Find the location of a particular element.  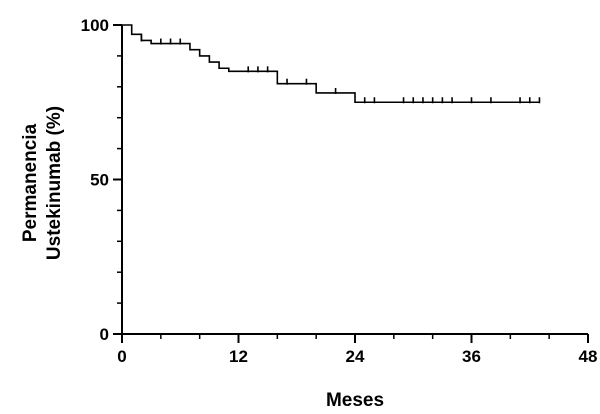

x-tick-label: 0 is located at coordinates (121, 356).